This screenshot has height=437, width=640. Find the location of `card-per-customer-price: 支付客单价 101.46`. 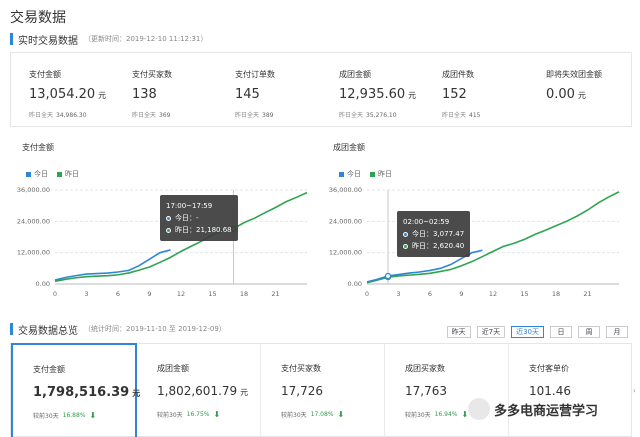

card-per-customer-price: 支付客单价 101.46 is located at coordinates (570, 390).